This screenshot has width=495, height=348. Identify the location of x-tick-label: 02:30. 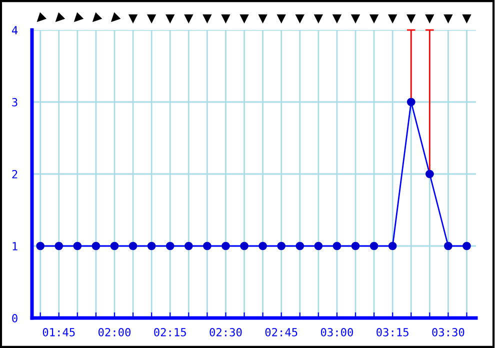
(226, 332).